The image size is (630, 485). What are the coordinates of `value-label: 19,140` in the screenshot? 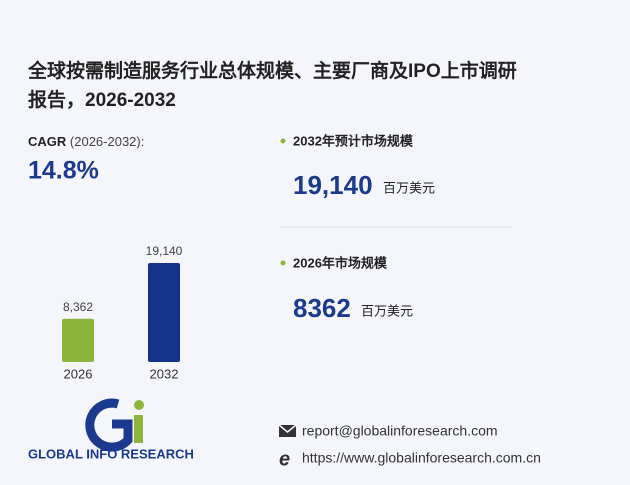 It's located at (164, 251).